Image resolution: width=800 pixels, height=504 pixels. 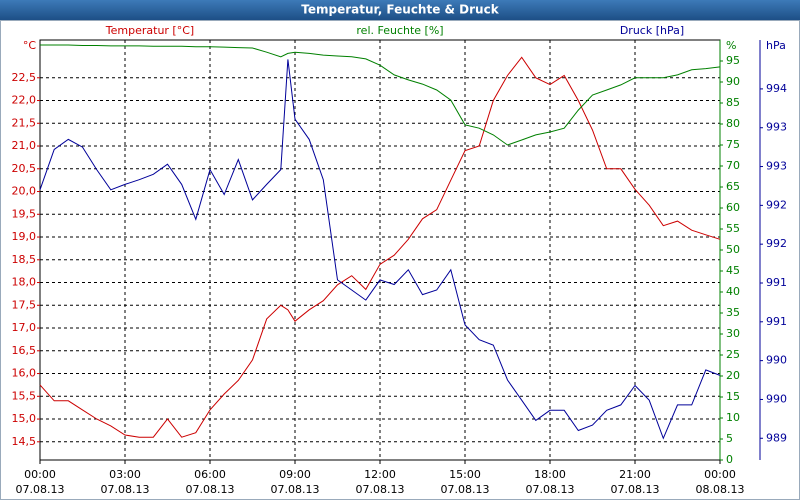 I want to click on axis-unit: hPa, so click(x=776, y=45).